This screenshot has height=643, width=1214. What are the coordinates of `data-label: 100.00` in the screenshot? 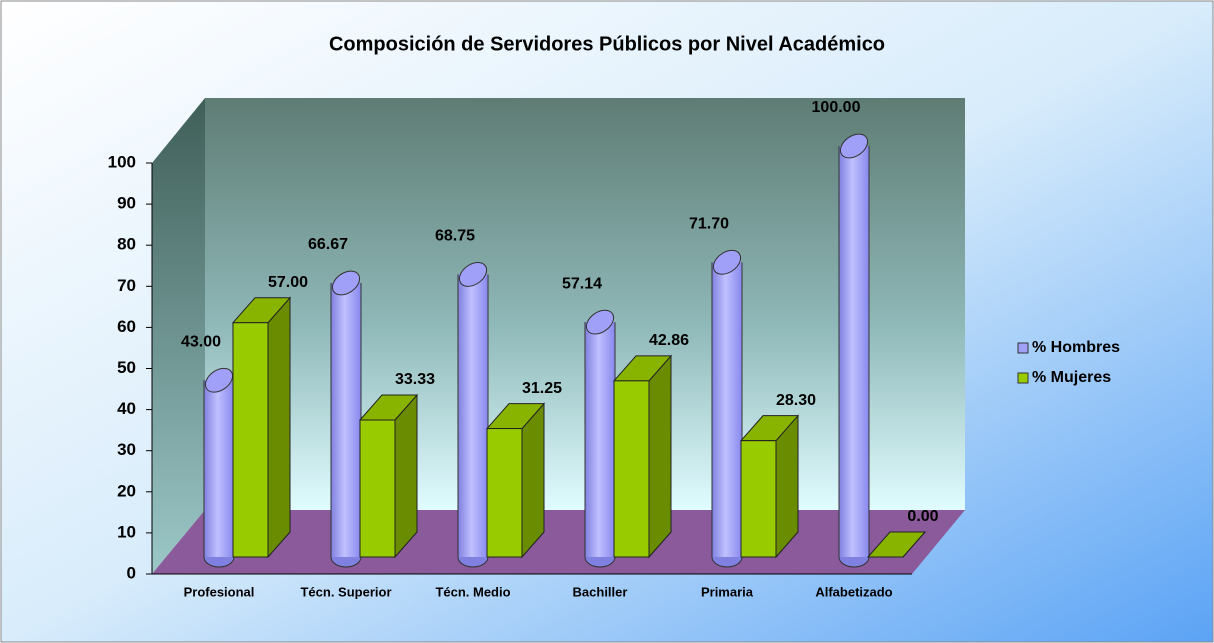 It's located at (836, 107).